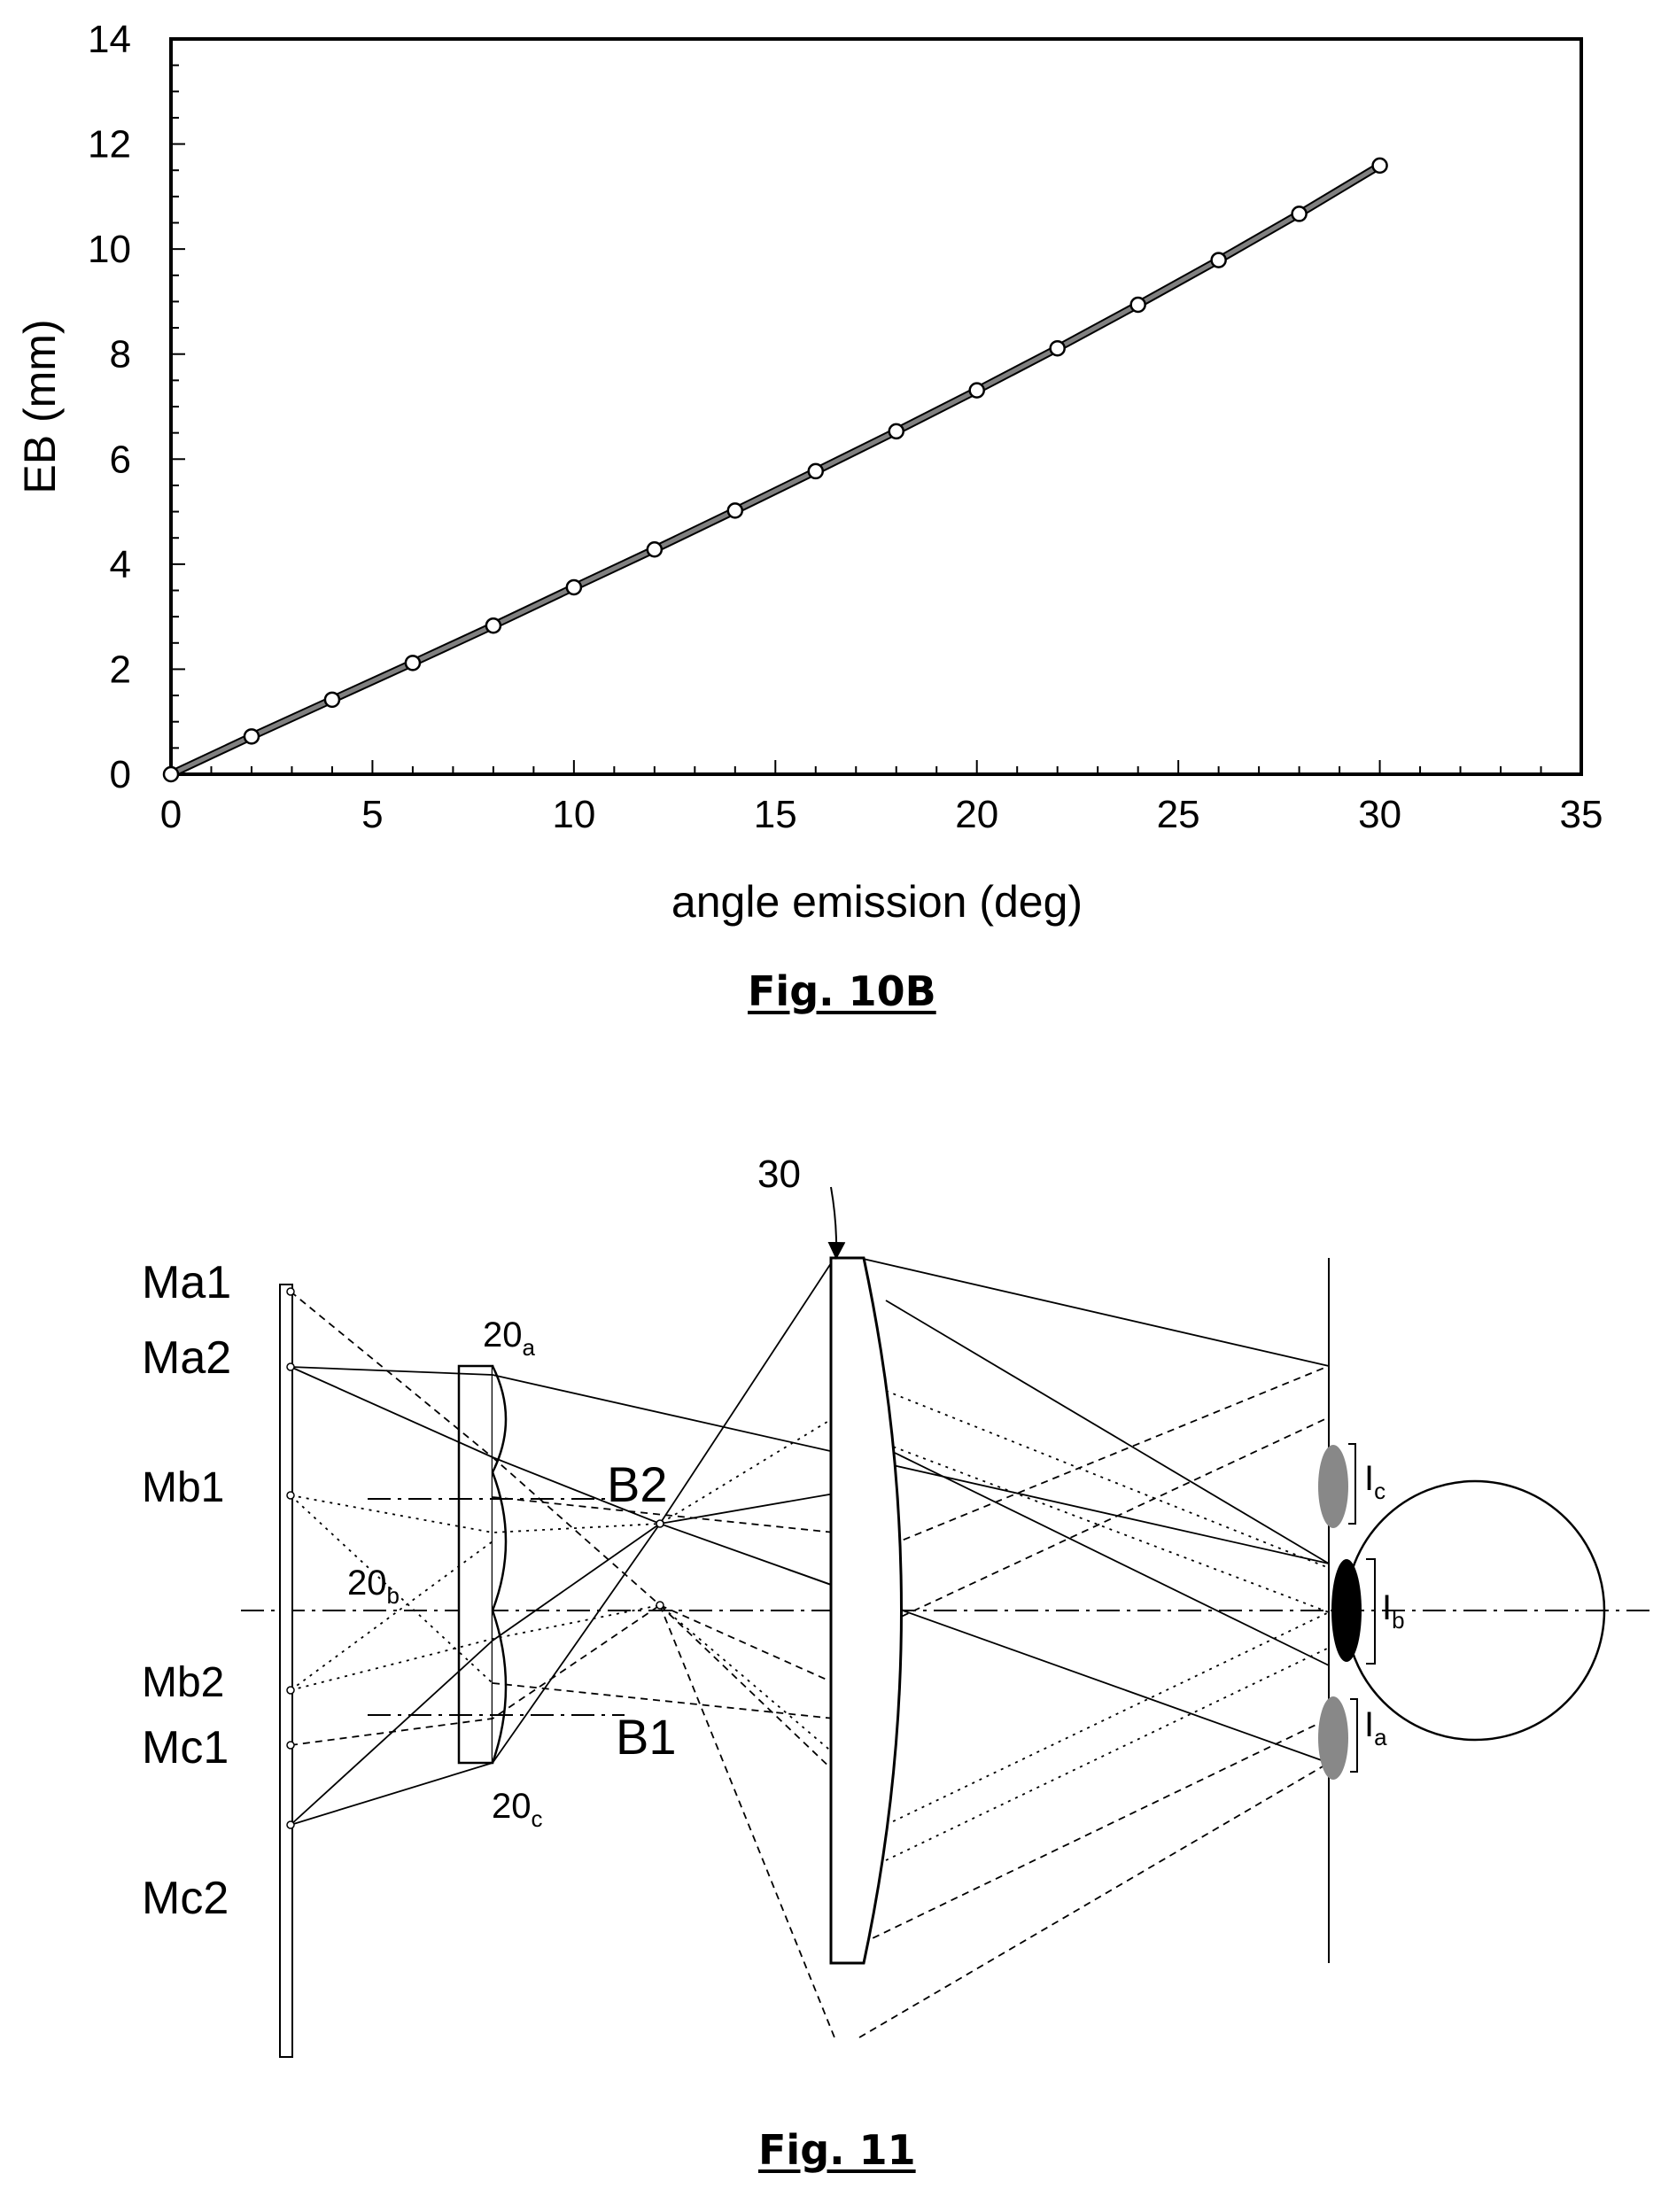 This screenshot has height=2212, width=1661. What do you see at coordinates (286, 1671) in the screenshot?
I see `display-panel` at bounding box center [286, 1671].